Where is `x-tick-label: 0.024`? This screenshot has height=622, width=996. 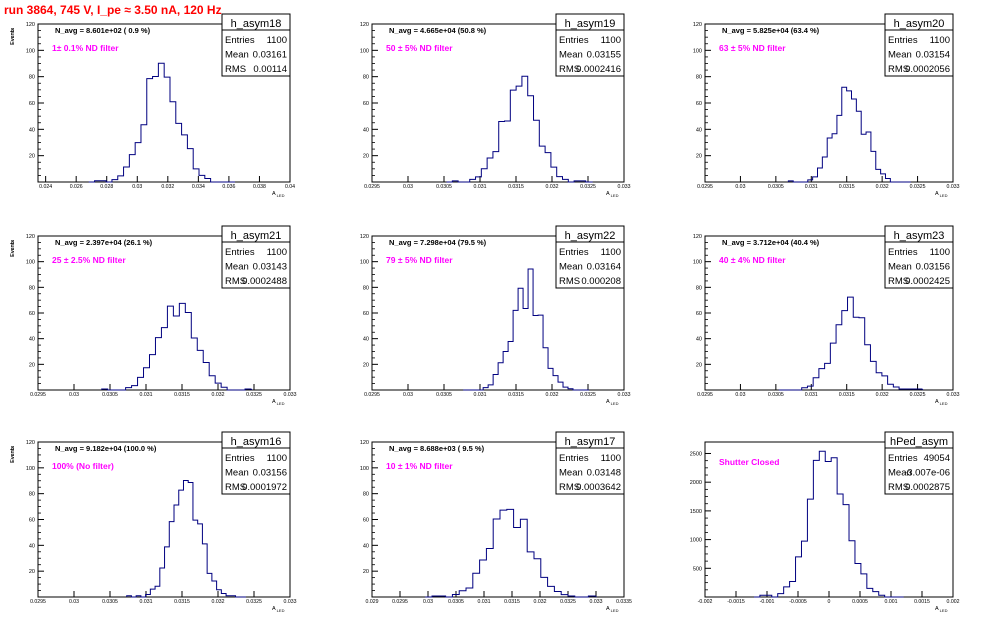
x-tick-label: 0.024 is located at coordinates (45, 187).